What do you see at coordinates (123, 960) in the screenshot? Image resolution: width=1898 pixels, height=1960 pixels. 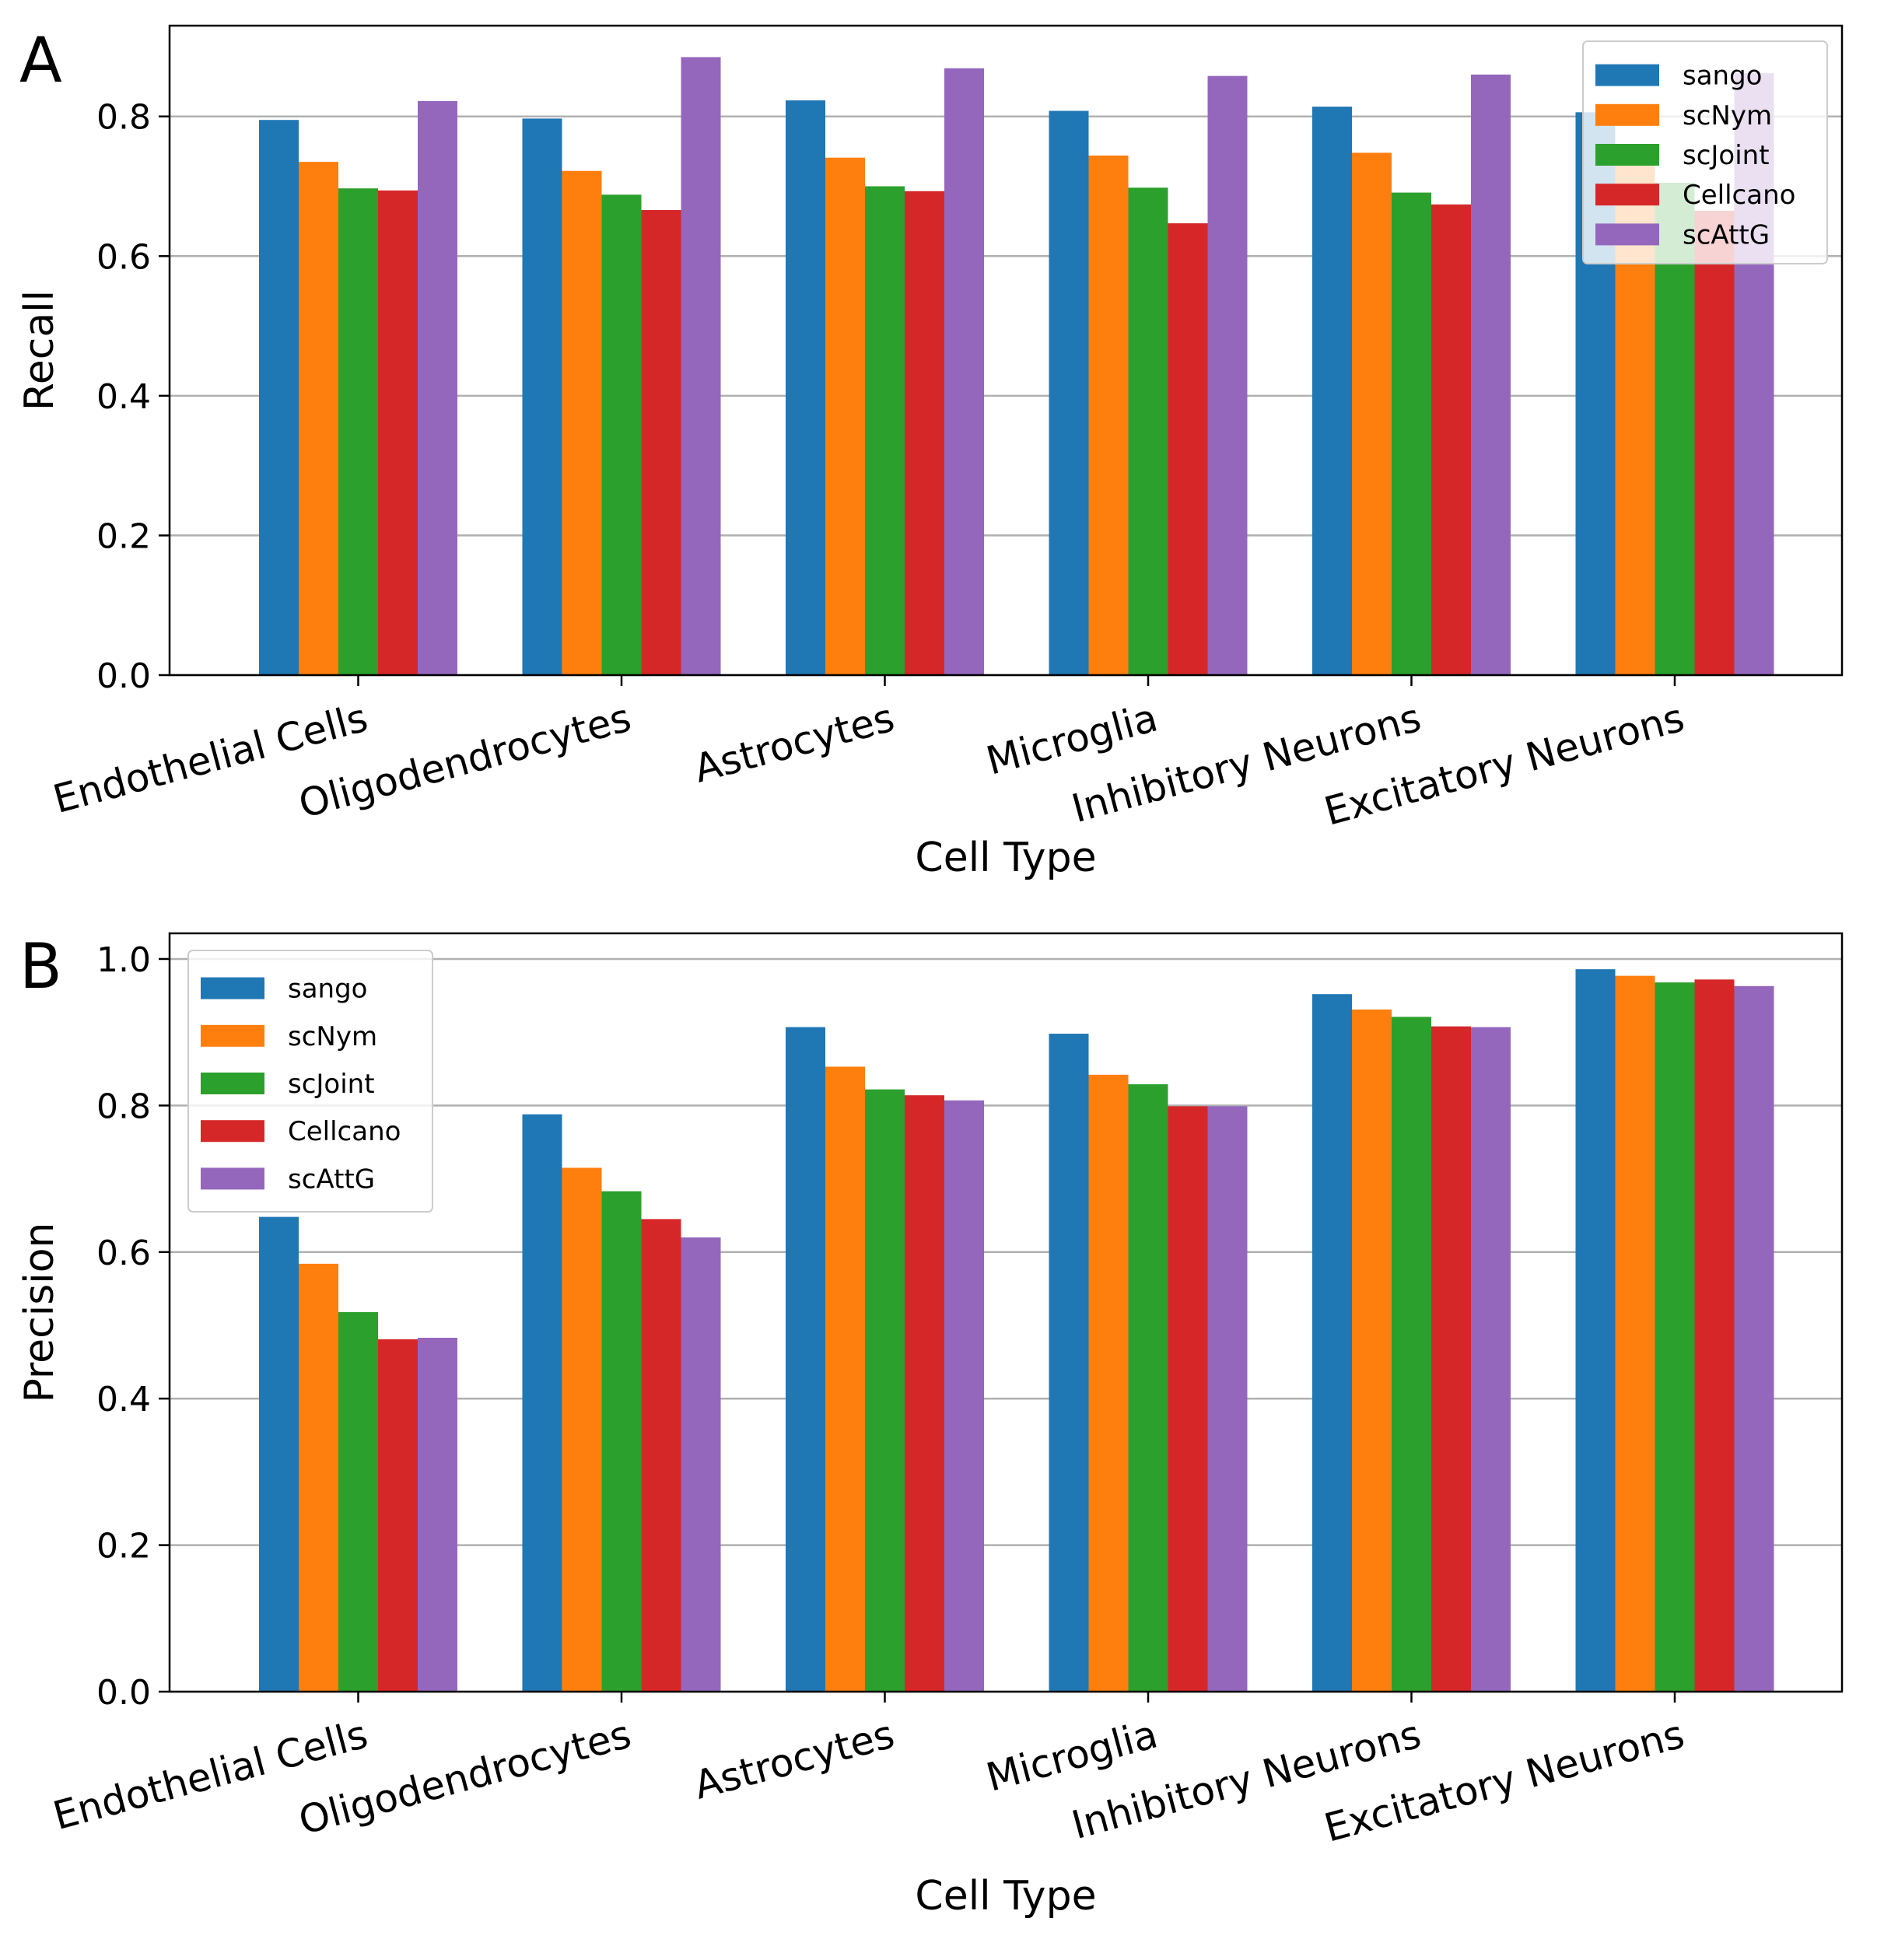 I see `y-tick-label: 1.0` at bounding box center [123, 960].